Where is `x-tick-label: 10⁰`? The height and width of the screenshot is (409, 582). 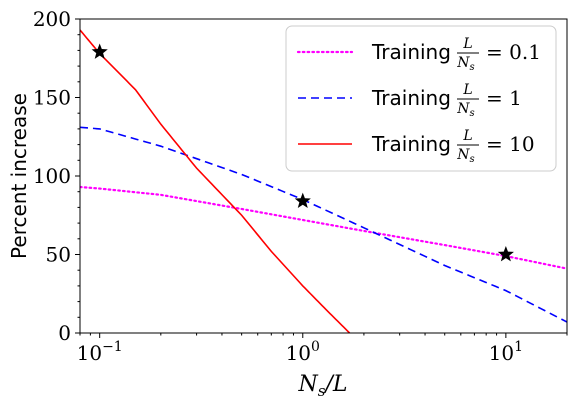 x-tick-label: 10⁰ is located at coordinates (303, 352).